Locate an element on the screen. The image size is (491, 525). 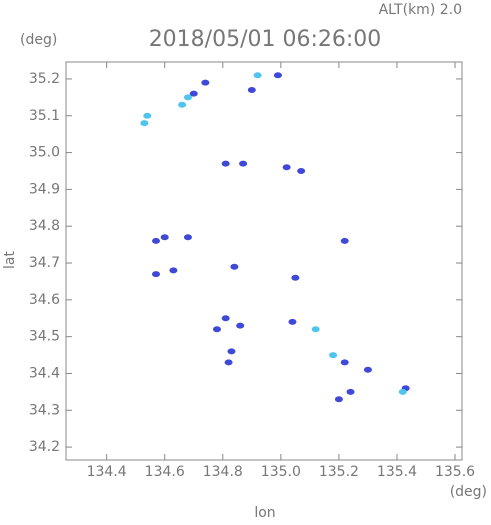
y-tick-label: 35.0 is located at coordinates (44, 153).